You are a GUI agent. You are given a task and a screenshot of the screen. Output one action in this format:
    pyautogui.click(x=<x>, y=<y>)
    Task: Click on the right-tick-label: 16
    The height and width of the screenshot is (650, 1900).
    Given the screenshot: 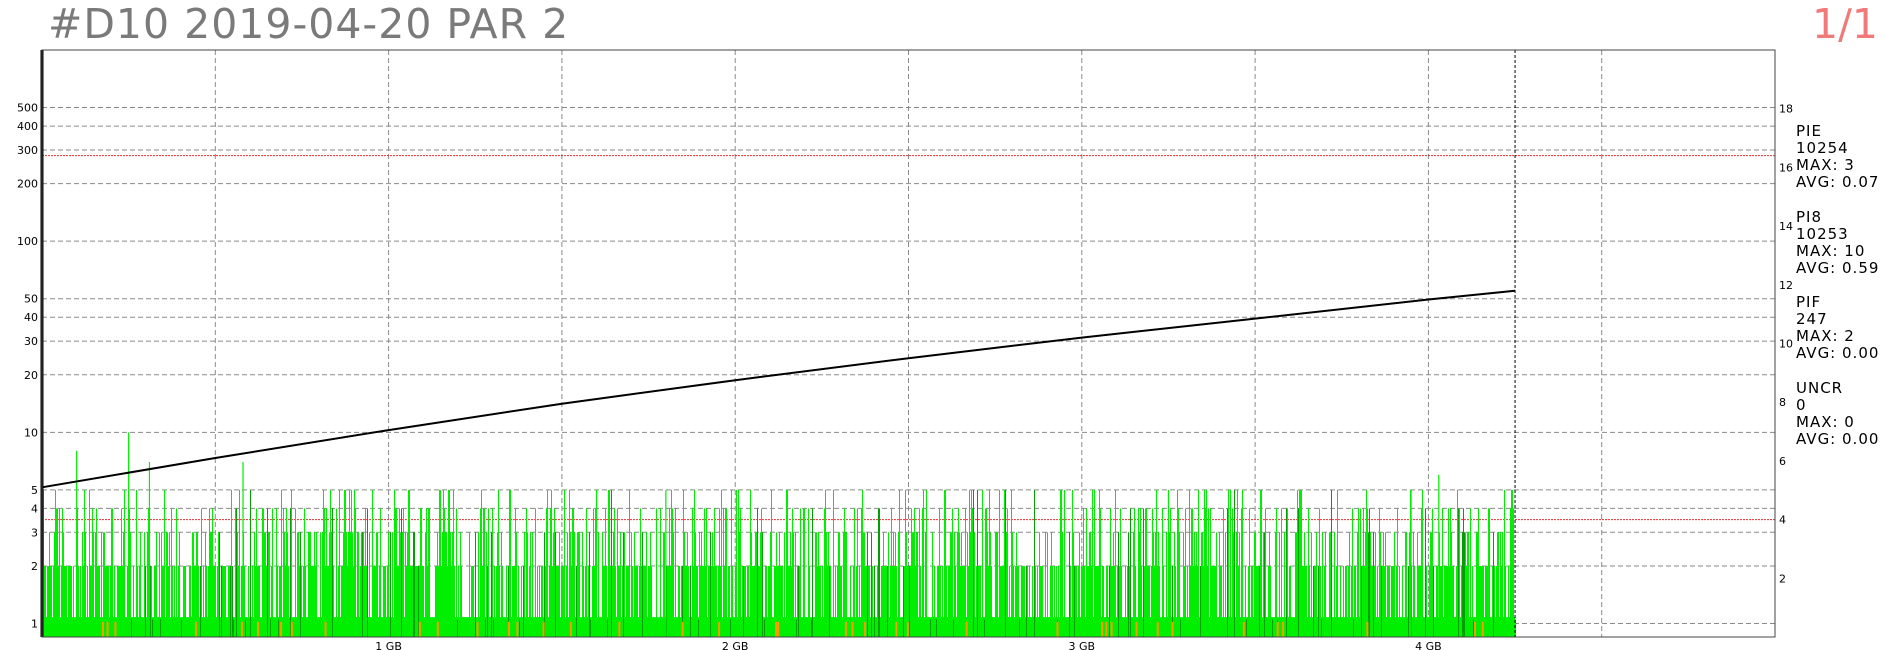 What is the action you would take?
    pyautogui.click(x=1786, y=167)
    